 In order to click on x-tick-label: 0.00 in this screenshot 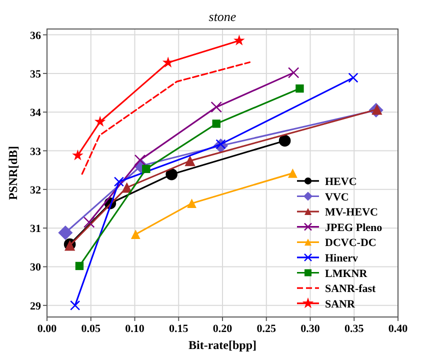, I will do `click(47, 329)`.